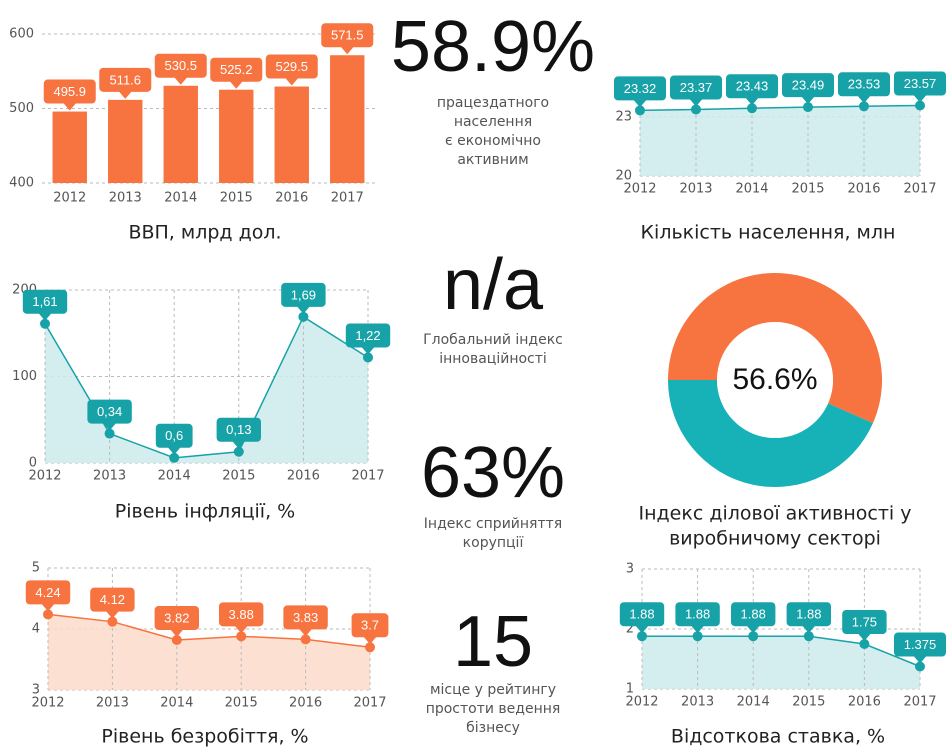  Describe the element at coordinates (623, 176) in the screenshot. I see `y-tick-label: 20` at that location.